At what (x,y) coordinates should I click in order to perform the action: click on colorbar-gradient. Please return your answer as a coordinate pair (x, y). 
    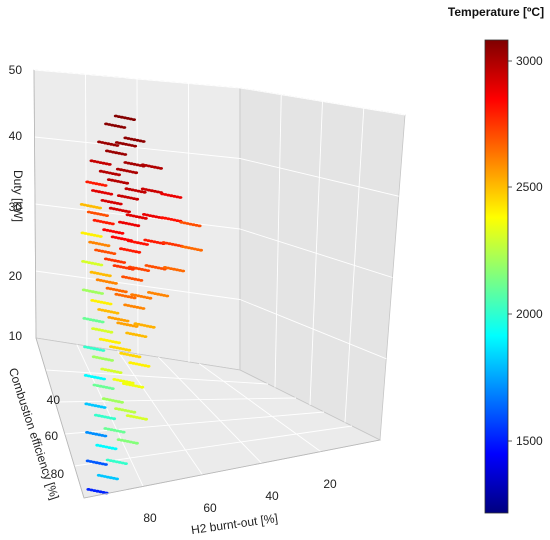
    Looking at the image, I should click on (496, 276).